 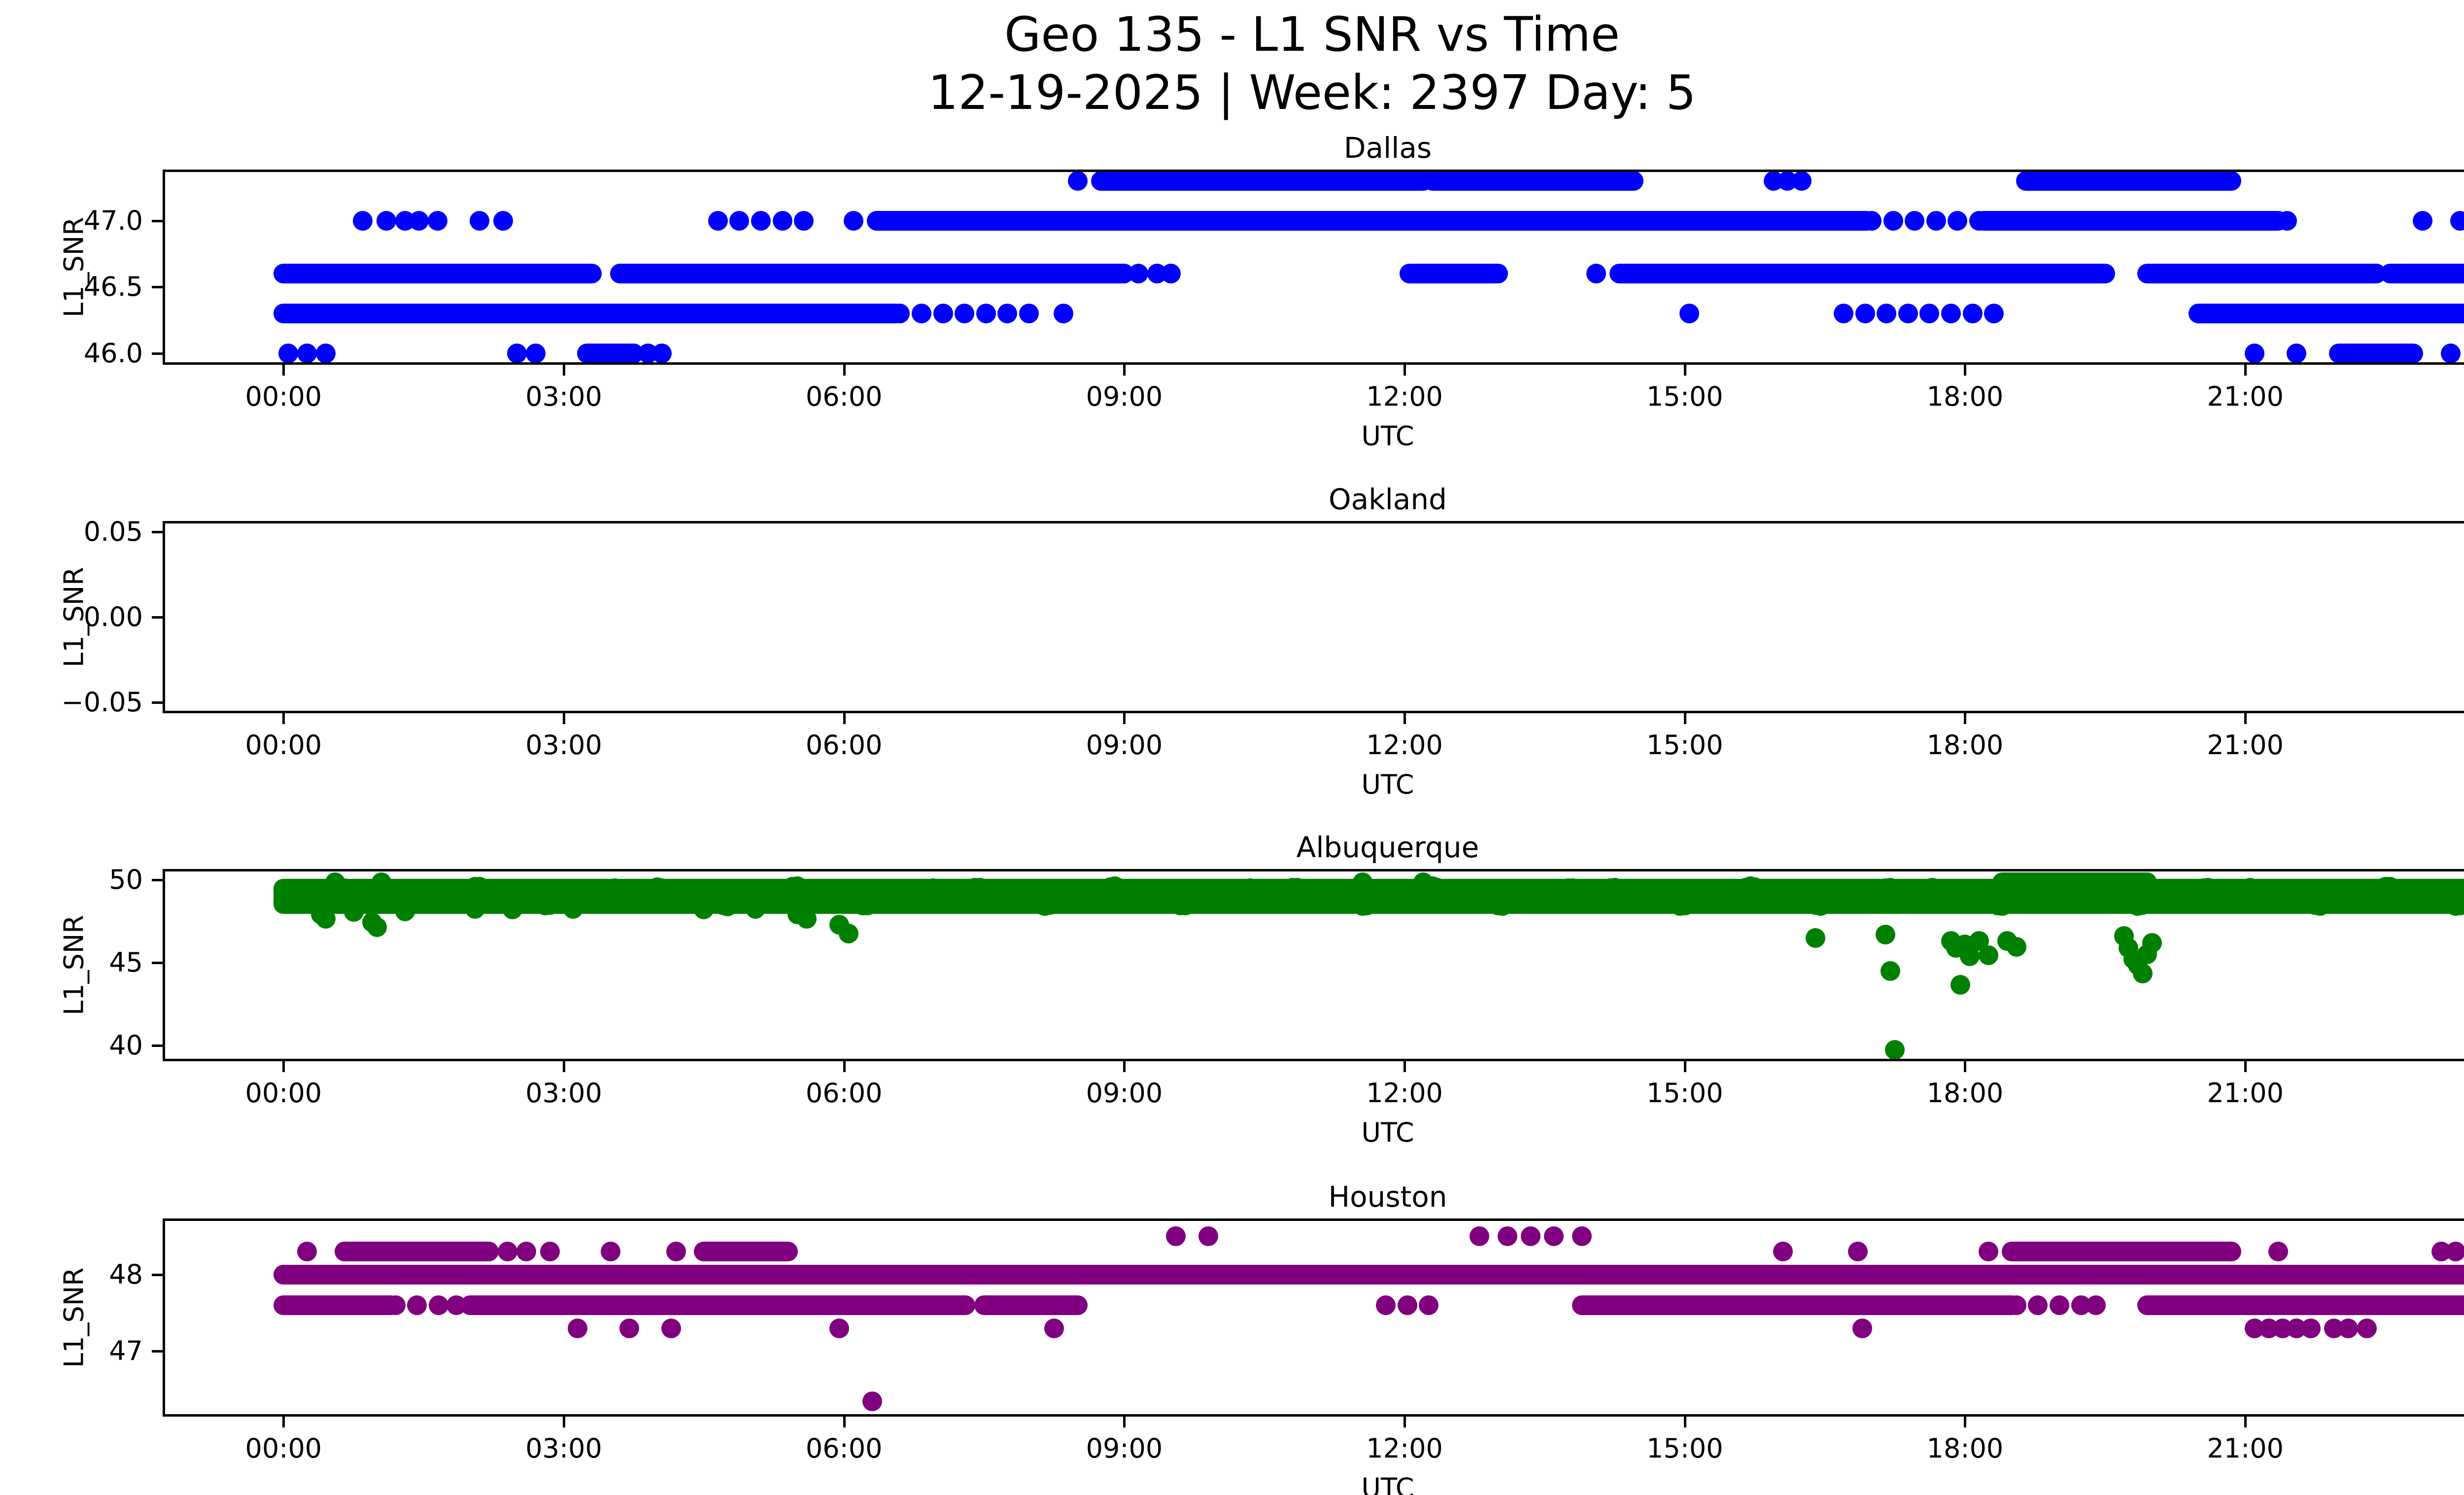 What do you see at coordinates (113, 616) in the screenshot?
I see `y-tick-label: 0.00` at bounding box center [113, 616].